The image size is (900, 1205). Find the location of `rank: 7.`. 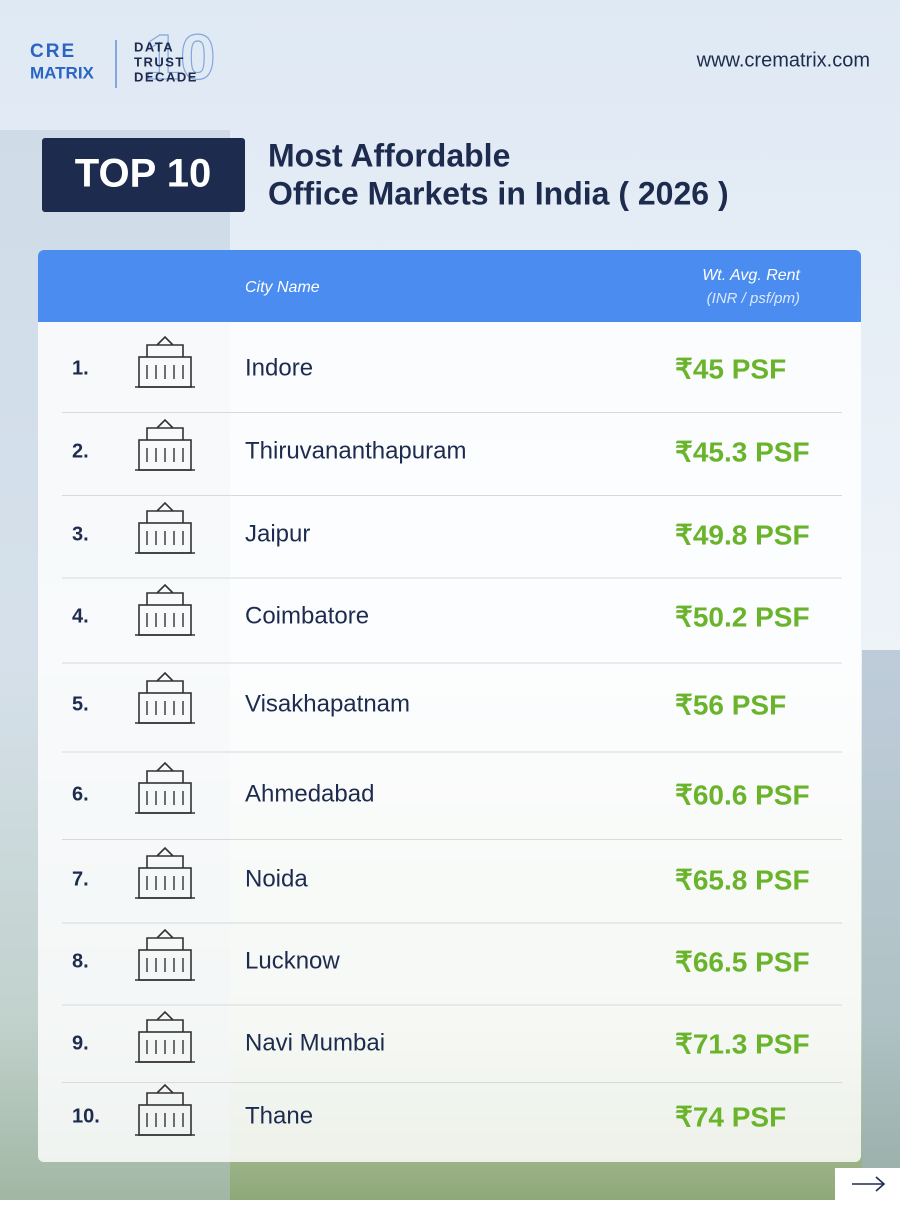

rank: 7. is located at coordinates (80, 879).